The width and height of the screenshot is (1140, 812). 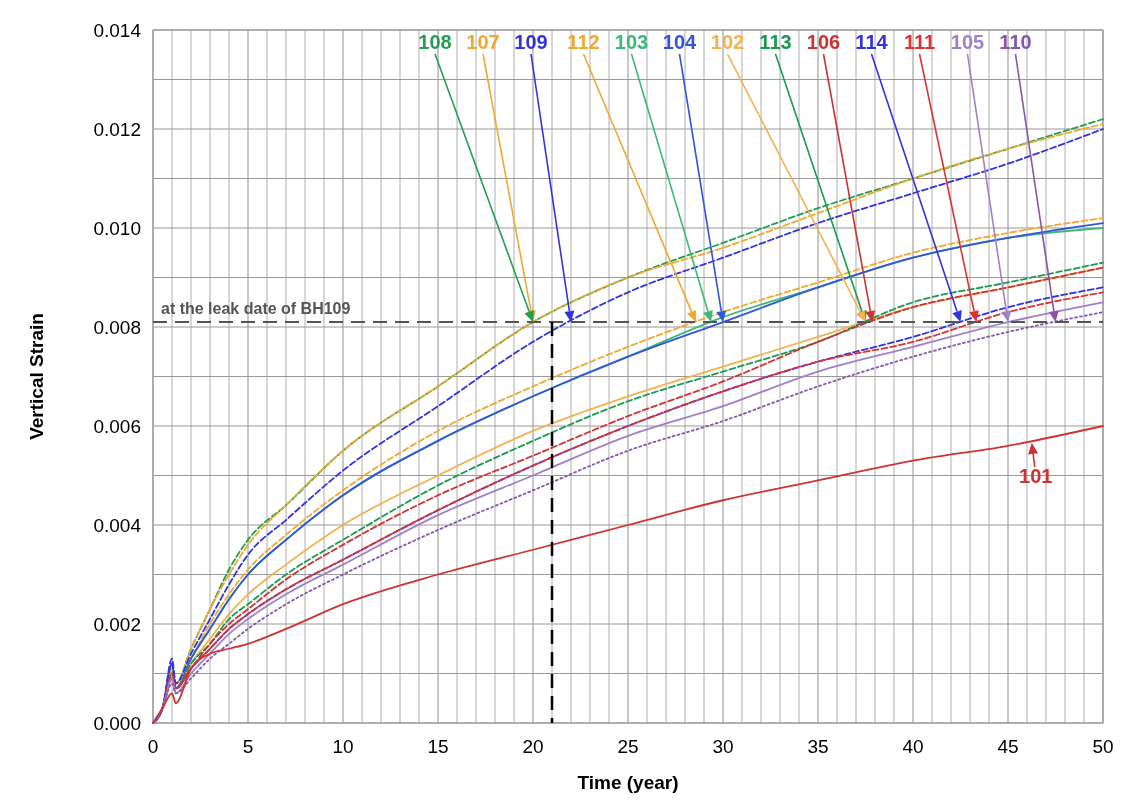 I want to click on x-tick-label: 10, so click(x=343, y=746).